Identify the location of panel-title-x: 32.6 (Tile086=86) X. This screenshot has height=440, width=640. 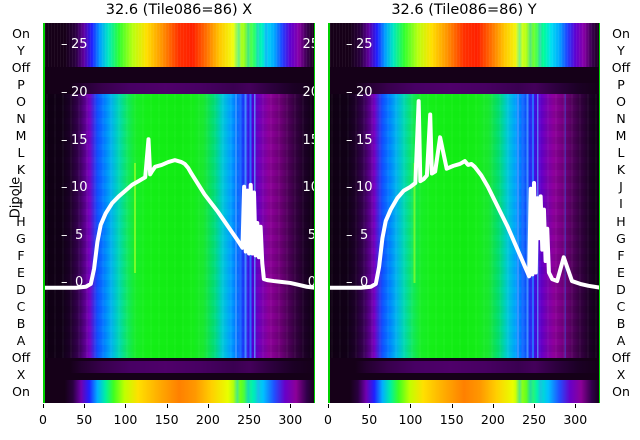
(179, 10).